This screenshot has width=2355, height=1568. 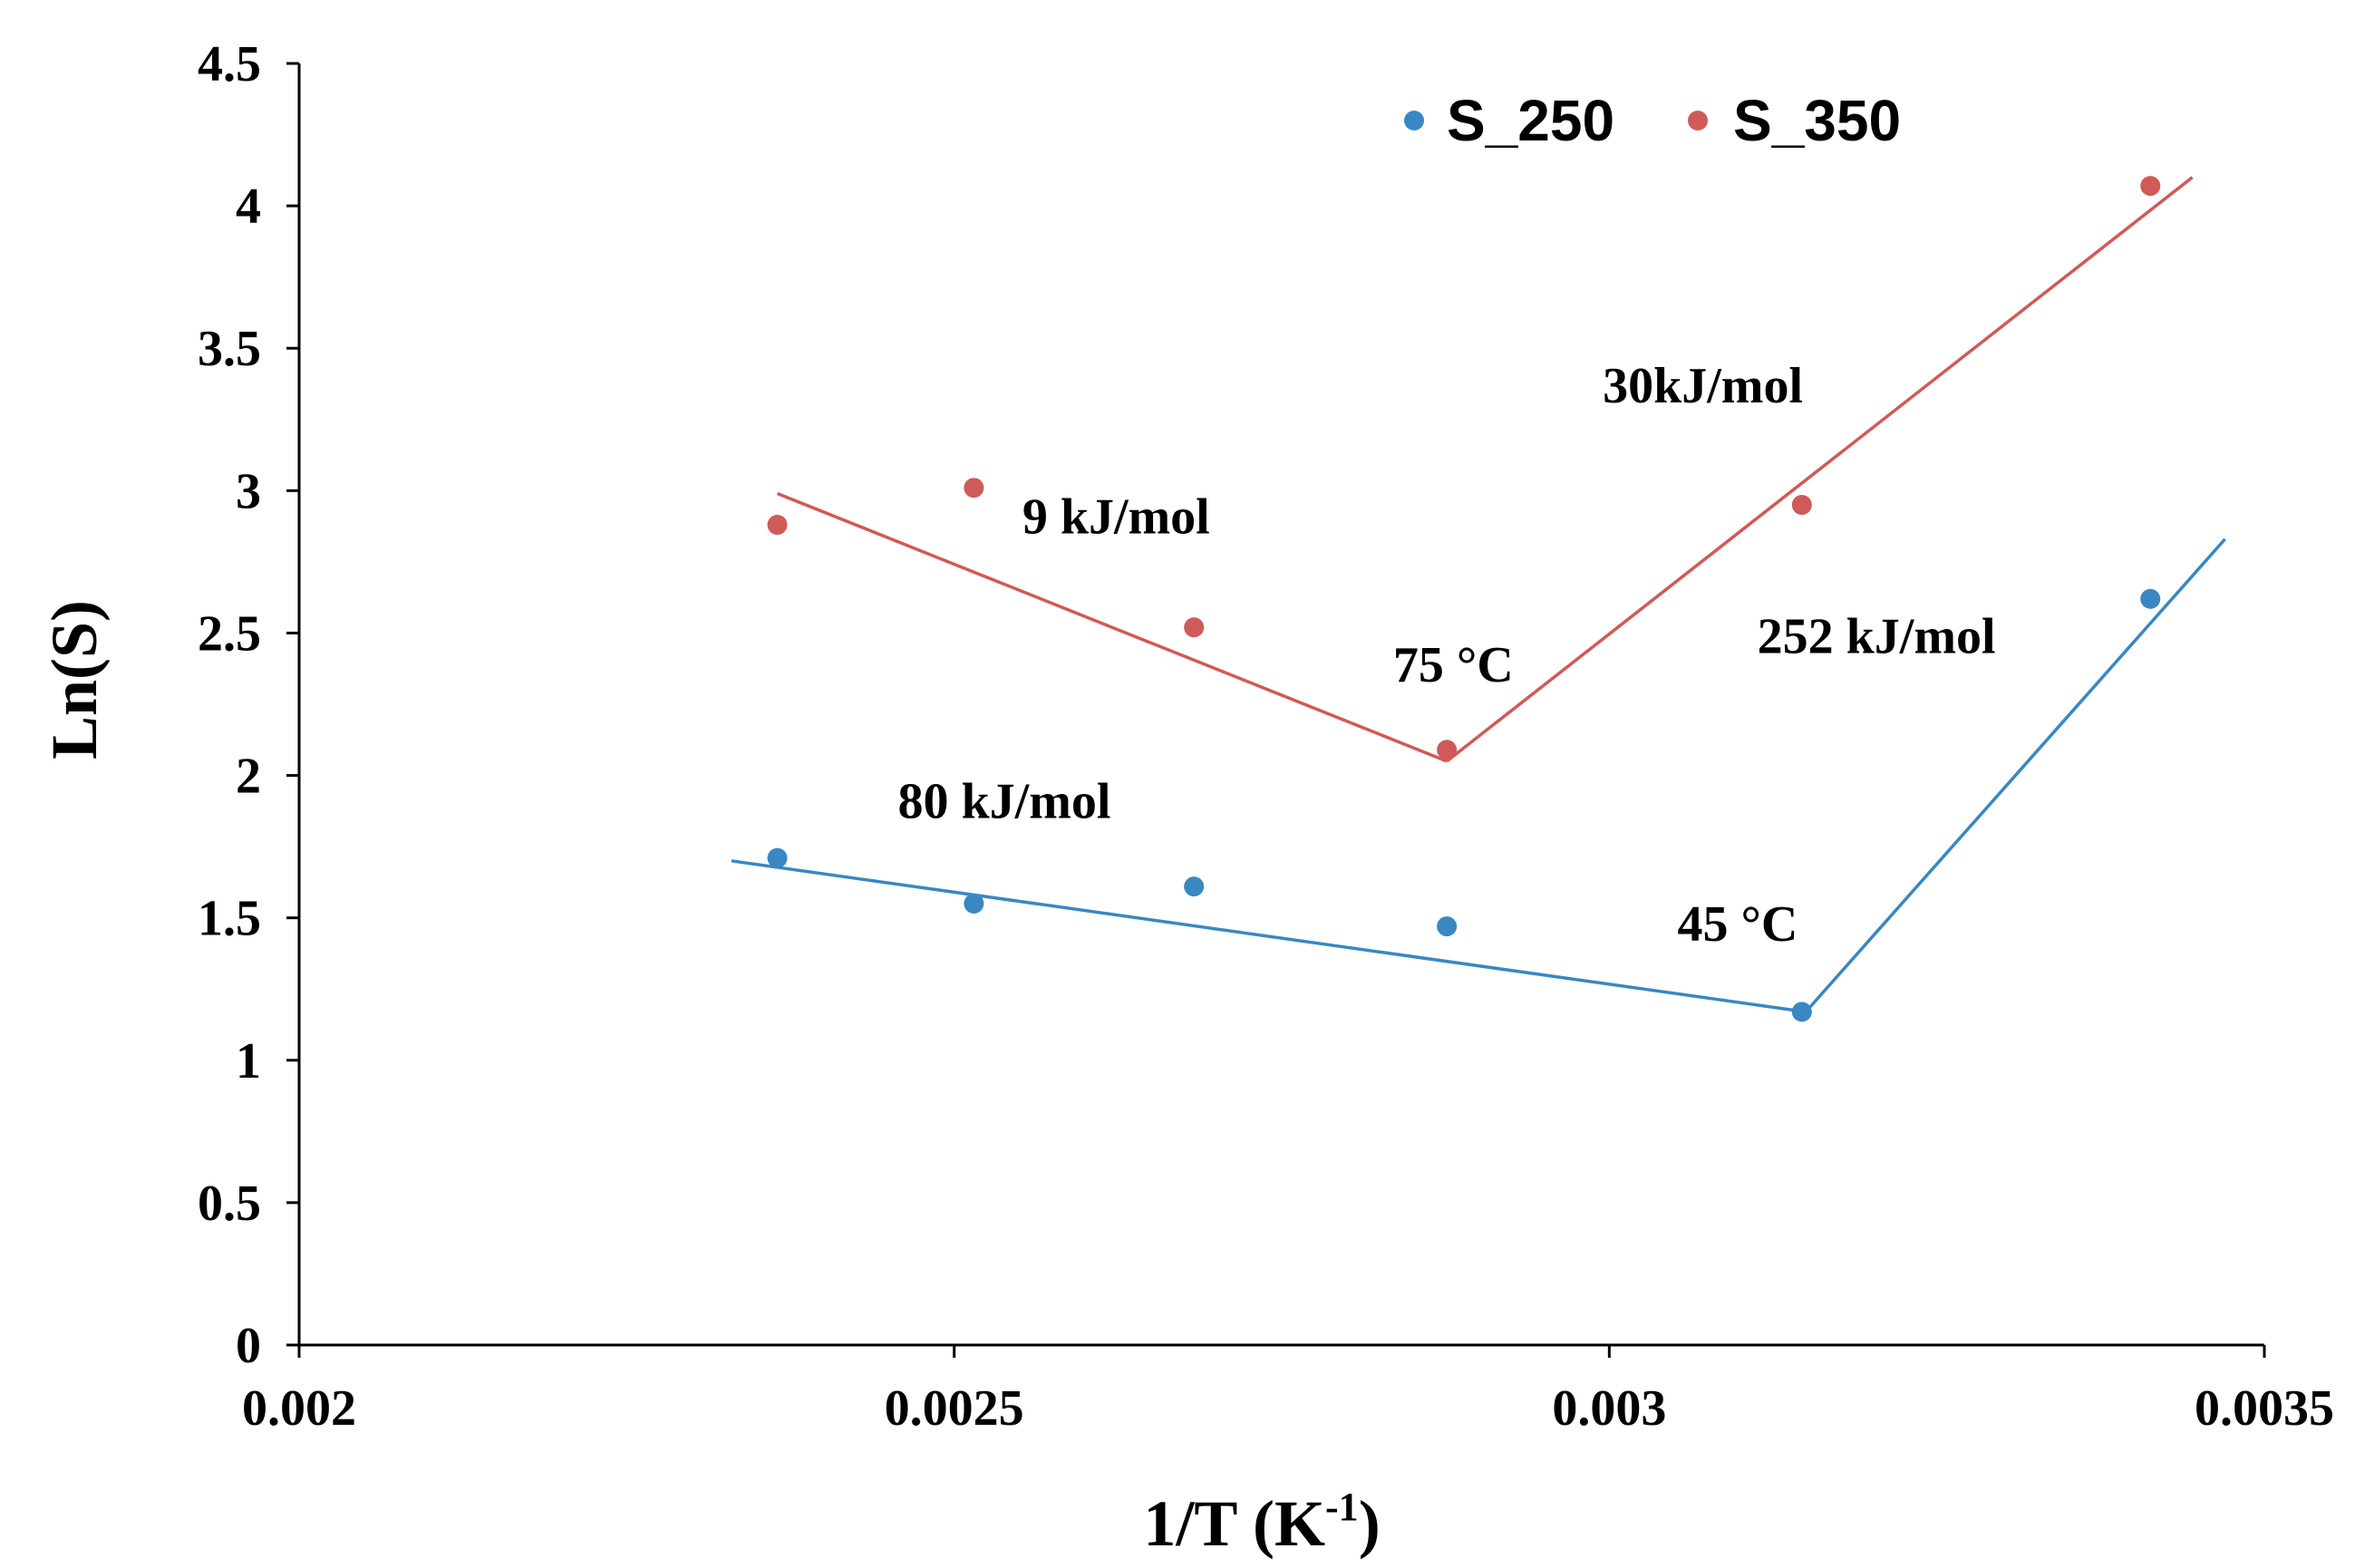 What do you see at coordinates (229, 64) in the screenshot?
I see `y-tick-label: 4.5` at bounding box center [229, 64].